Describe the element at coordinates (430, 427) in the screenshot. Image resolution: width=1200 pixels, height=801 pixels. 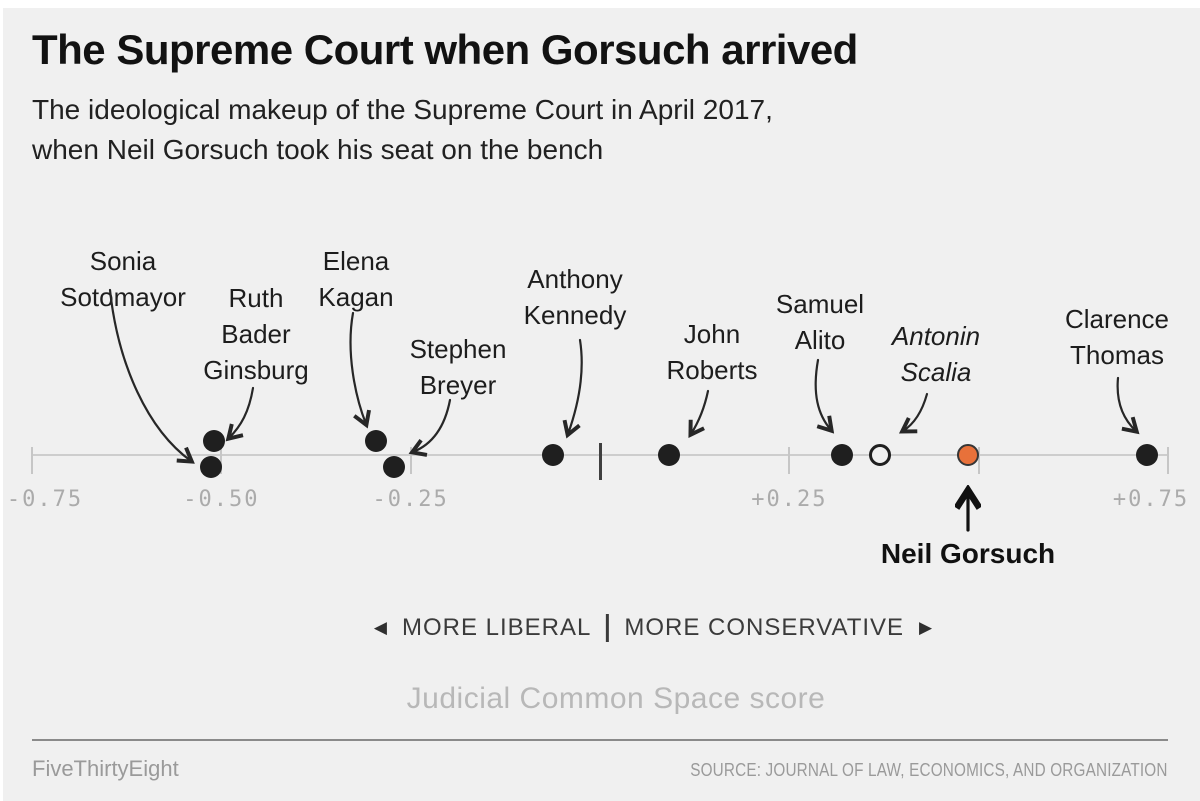
I see `annotation-arrow-breyer` at that location.